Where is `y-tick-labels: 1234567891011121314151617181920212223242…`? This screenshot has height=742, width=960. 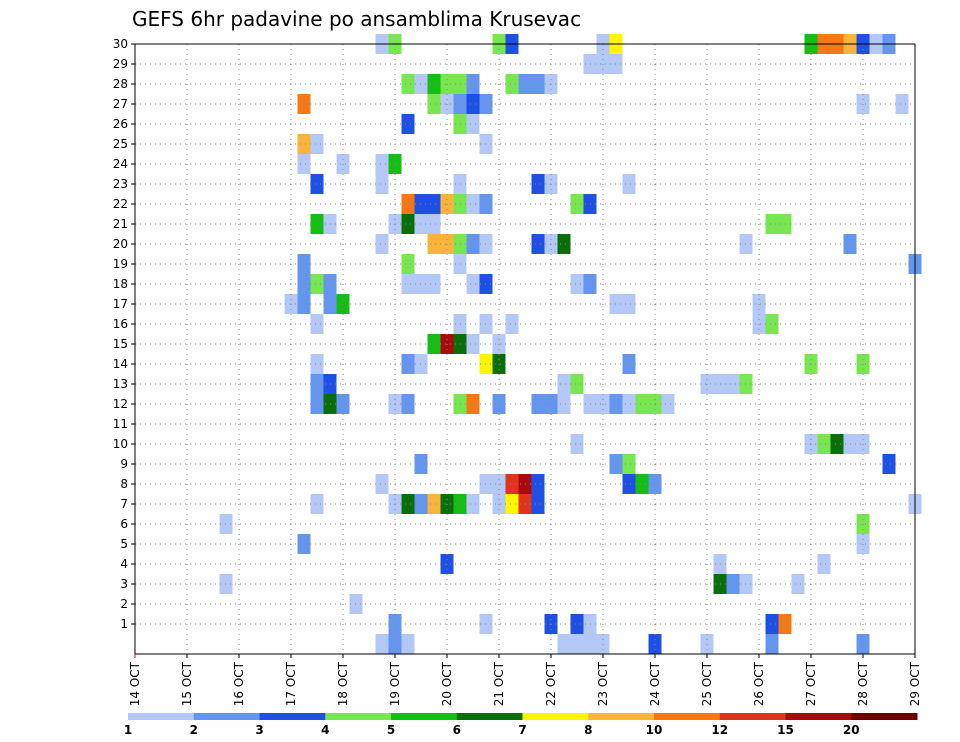 y-tick-labels: 1234567891011121314151617181920212223242… is located at coordinates (124, 334).